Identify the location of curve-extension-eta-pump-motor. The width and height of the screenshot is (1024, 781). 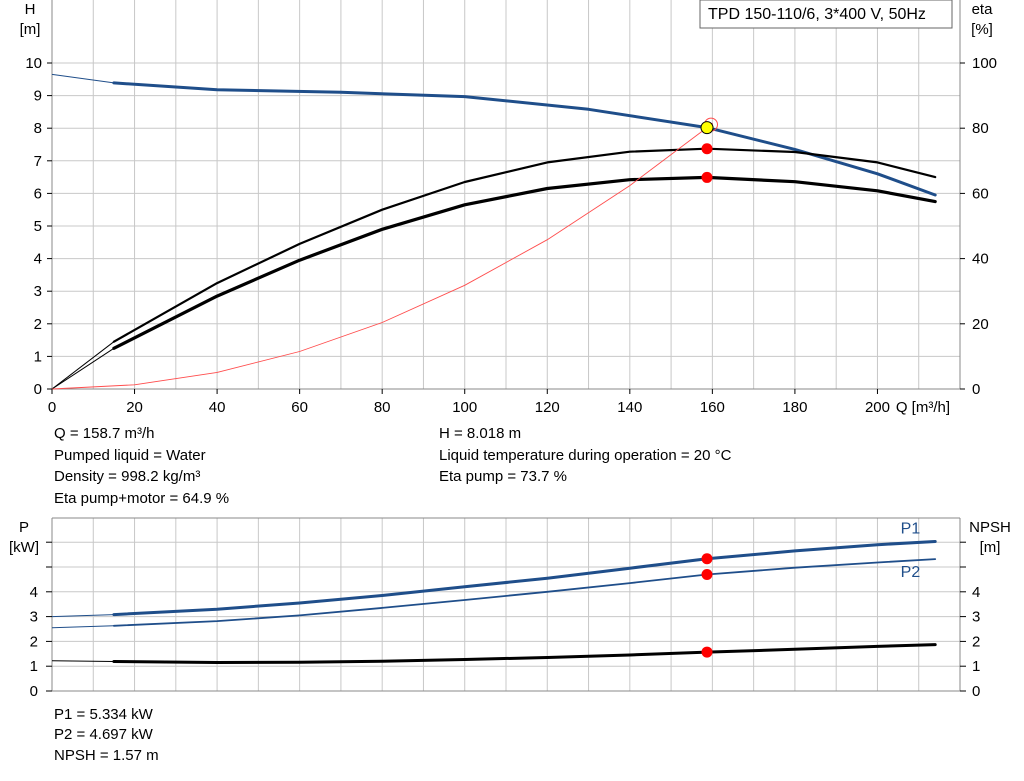
(83, 368).